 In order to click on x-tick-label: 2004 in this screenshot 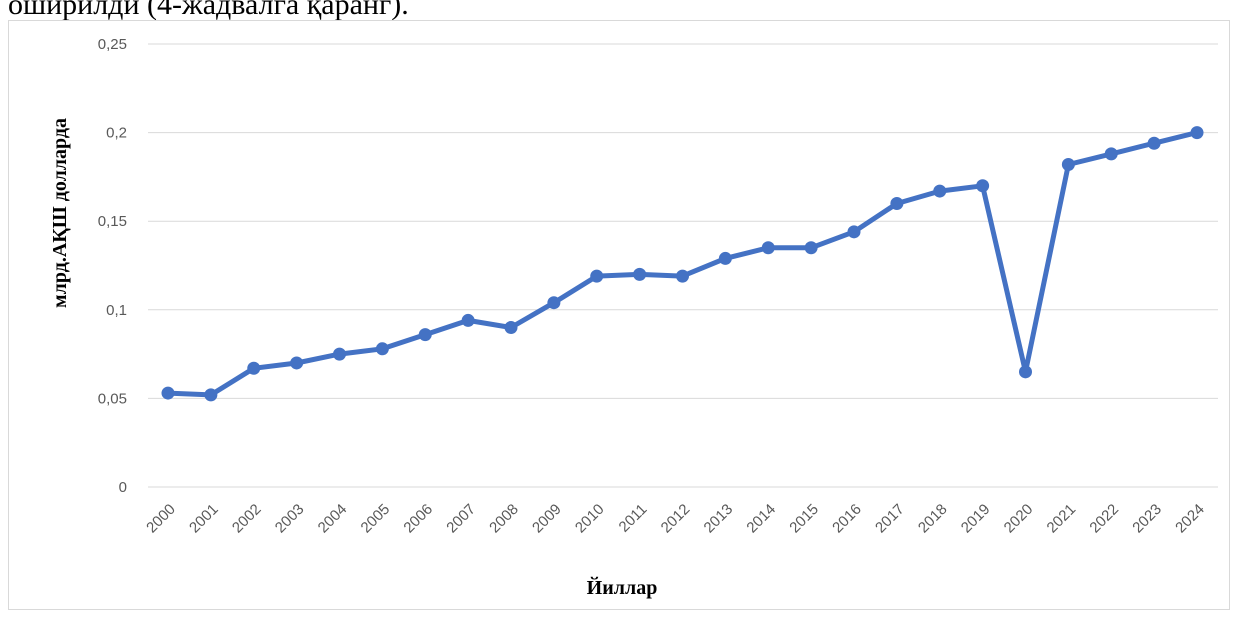, I will do `click(333, 519)`.